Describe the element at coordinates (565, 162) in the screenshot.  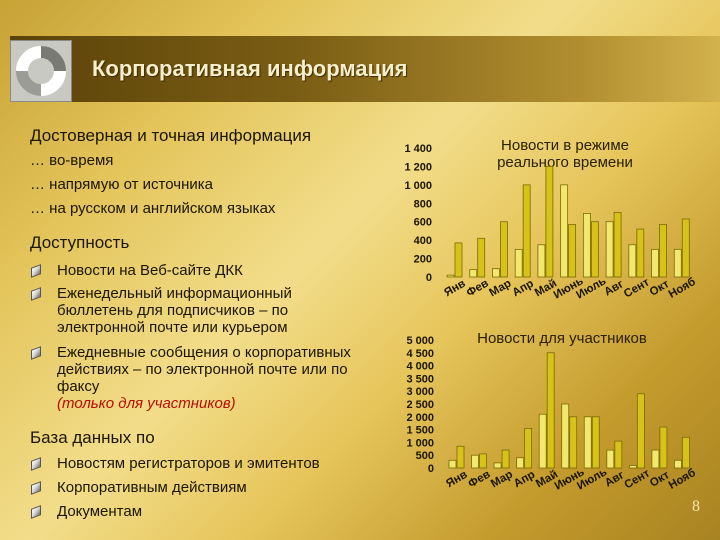
I see `chart-title: реального времени` at that location.